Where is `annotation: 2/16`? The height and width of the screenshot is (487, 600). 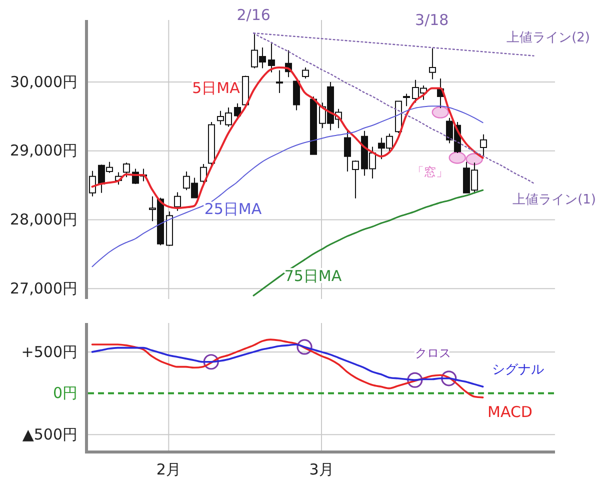 annotation: 2/16 is located at coordinates (253, 15).